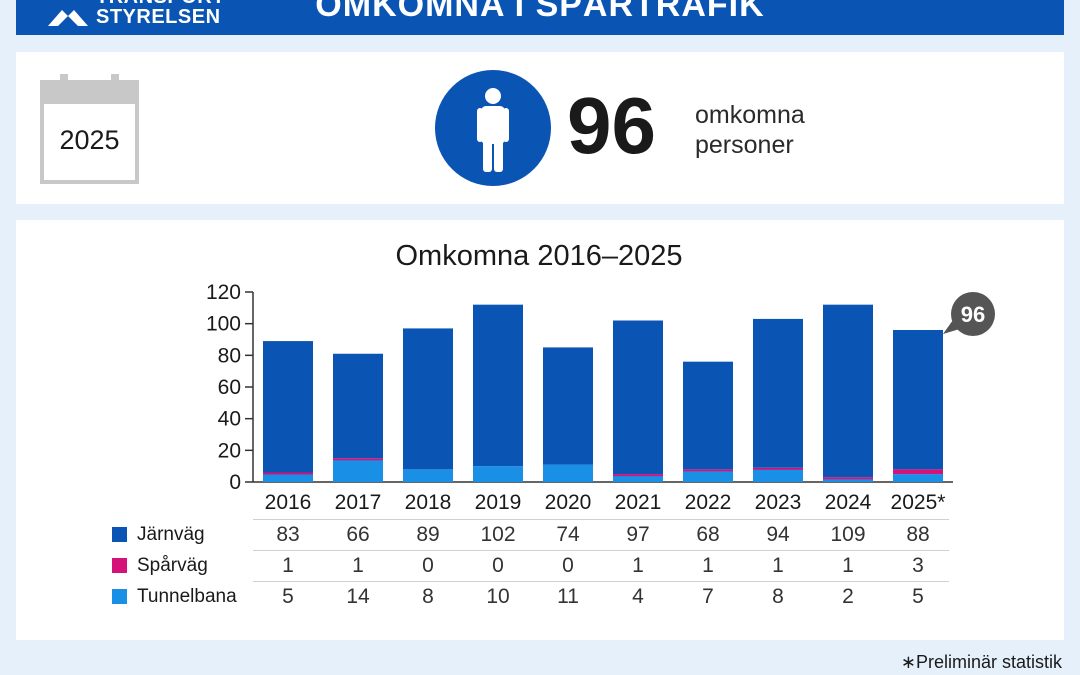  Describe the element at coordinates (498, 596) in the screenshot. I see `table-cell: 10` at that location.